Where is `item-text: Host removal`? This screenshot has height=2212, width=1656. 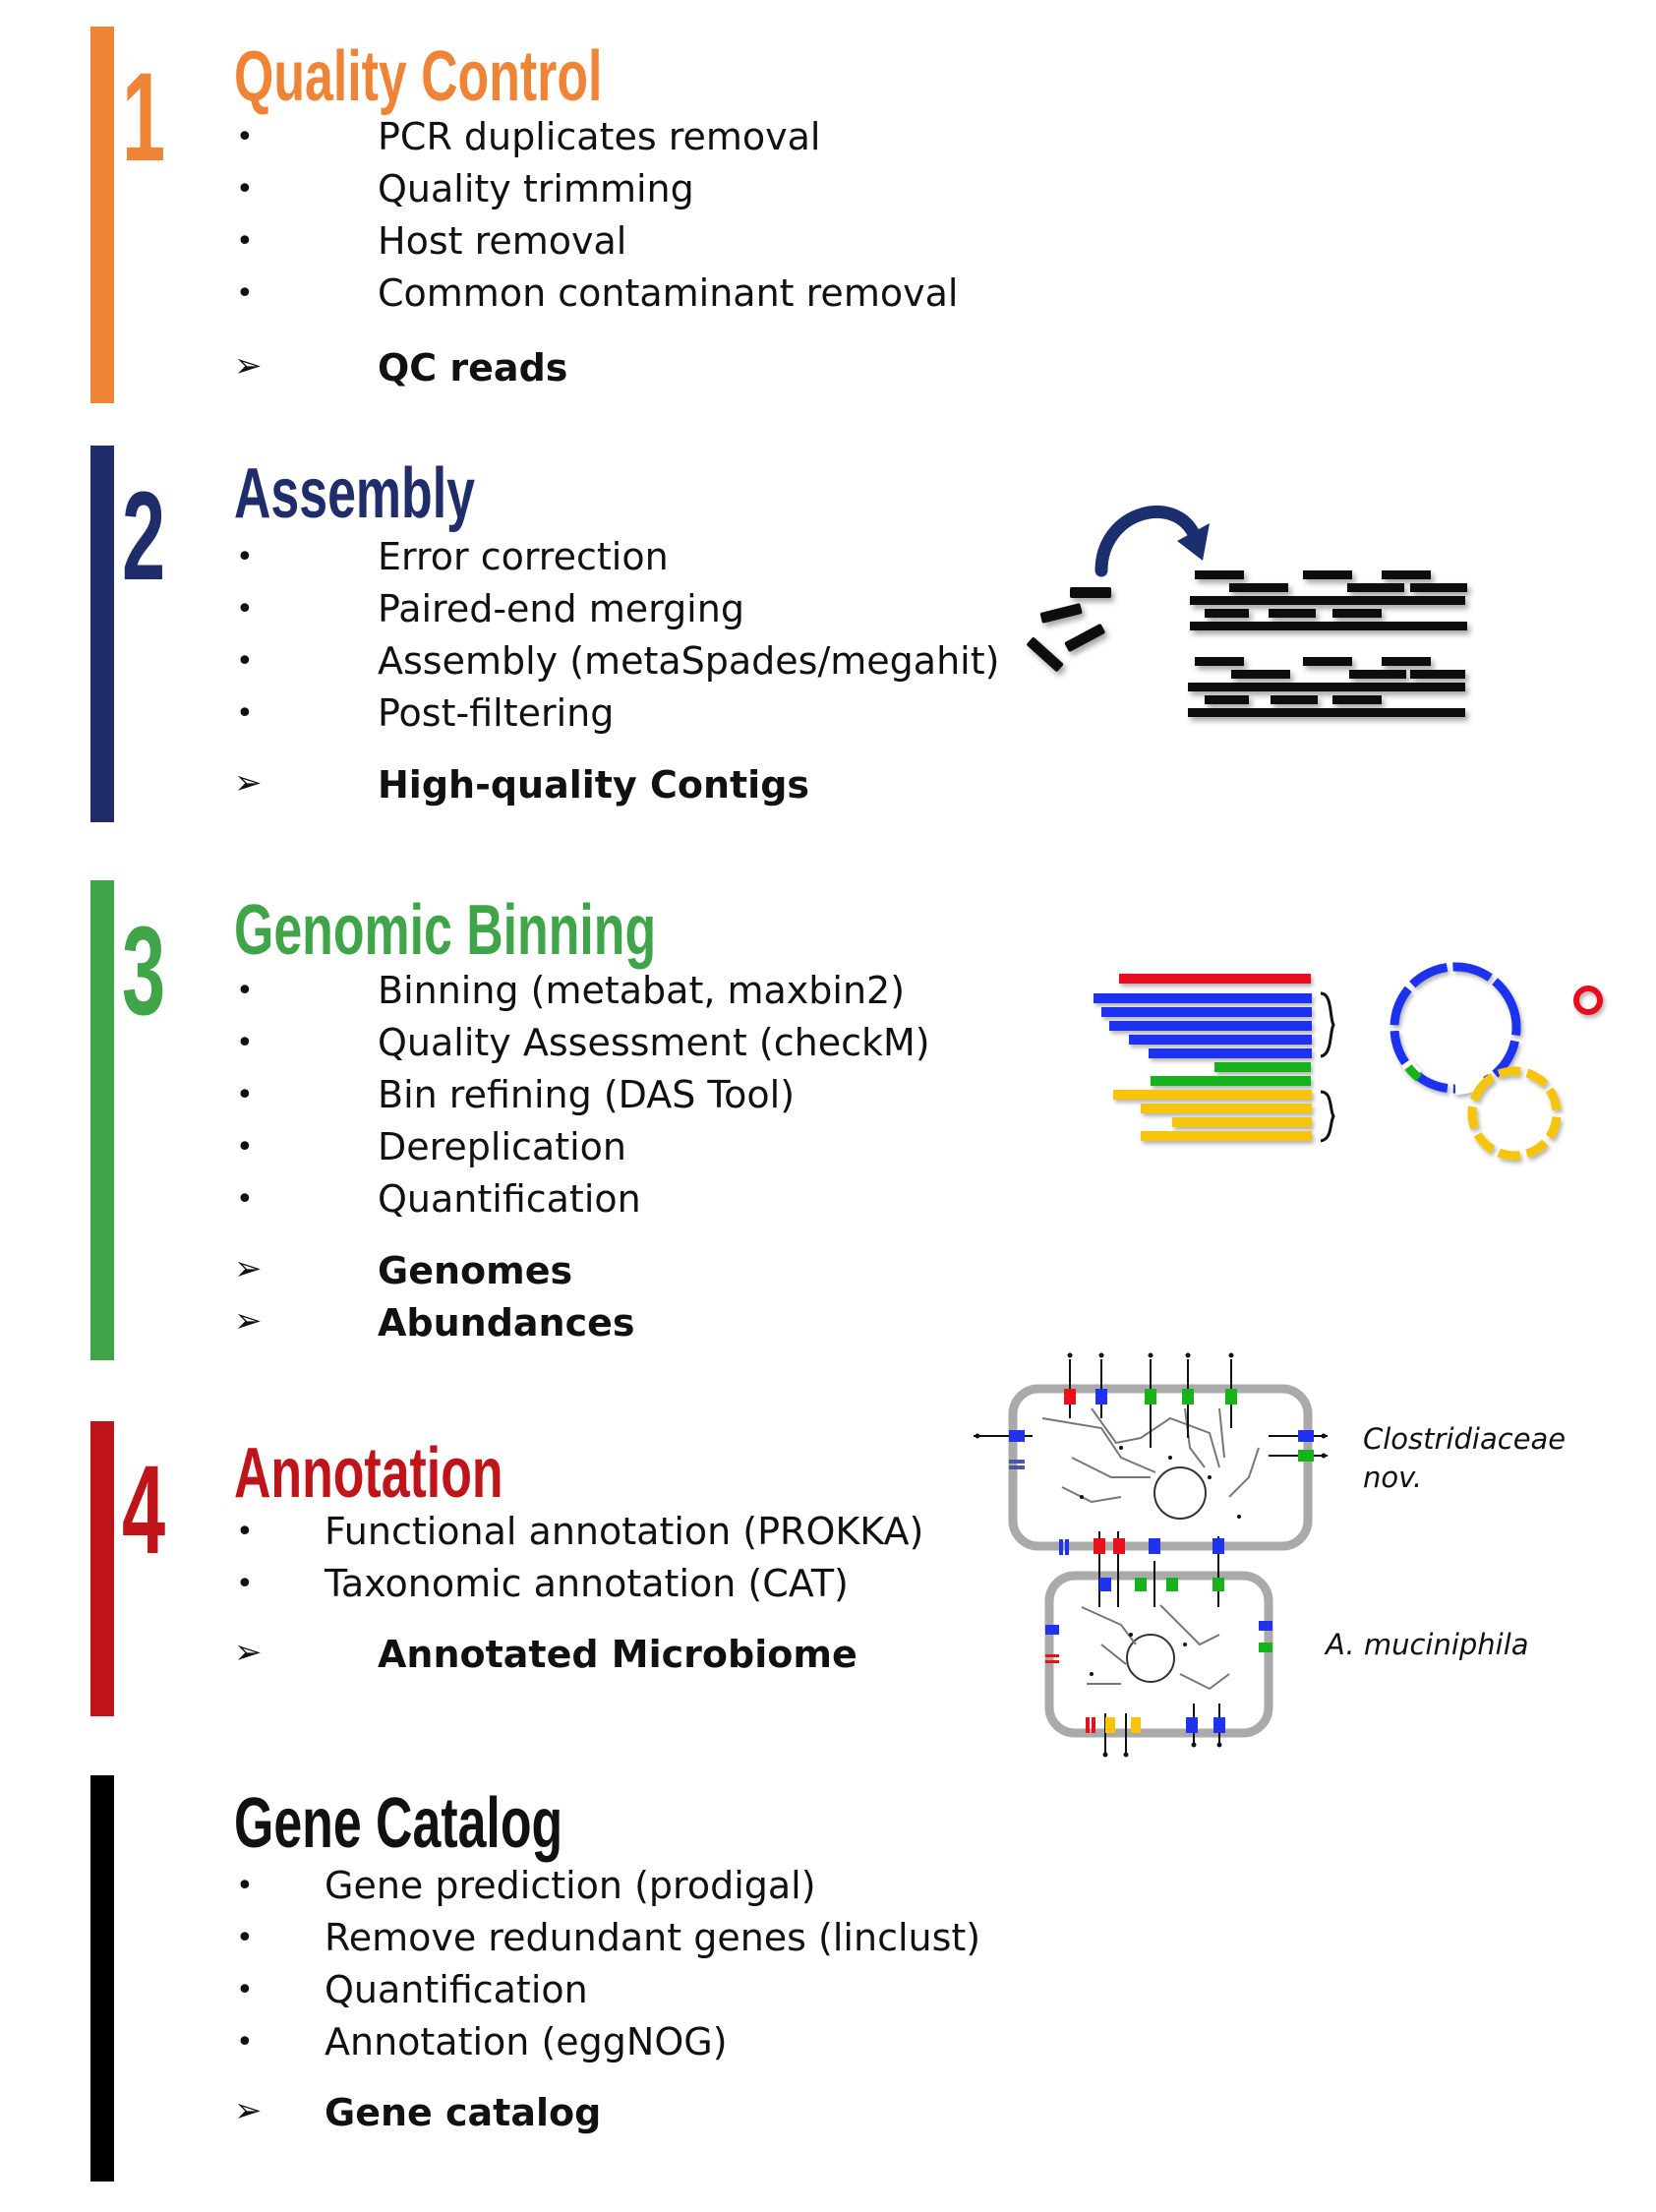
item-text: Host removal is located at coordinates (502, 241).